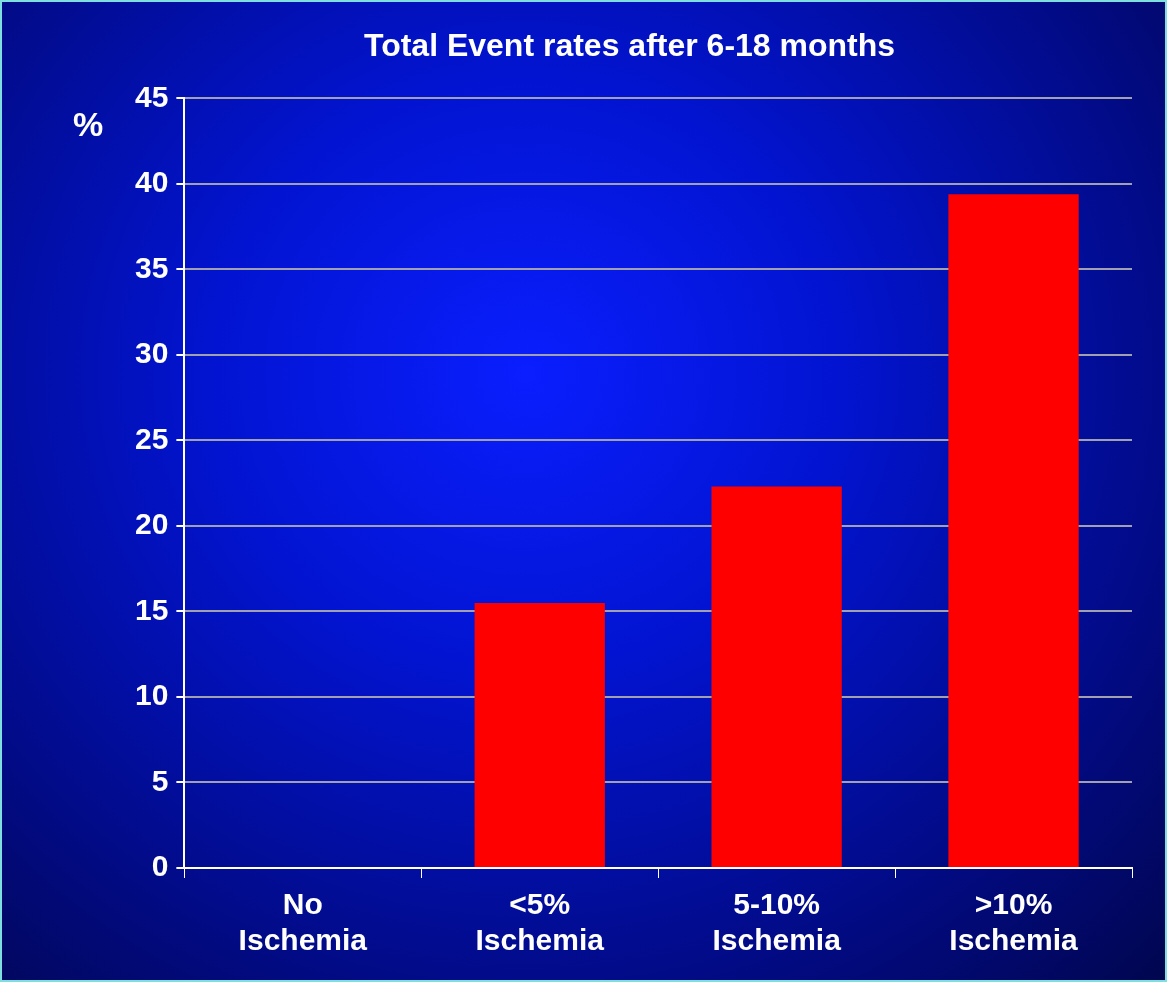 This screenshot has height=982, width=1167. I want to click on y-axis-title: %, so click(88, 123).